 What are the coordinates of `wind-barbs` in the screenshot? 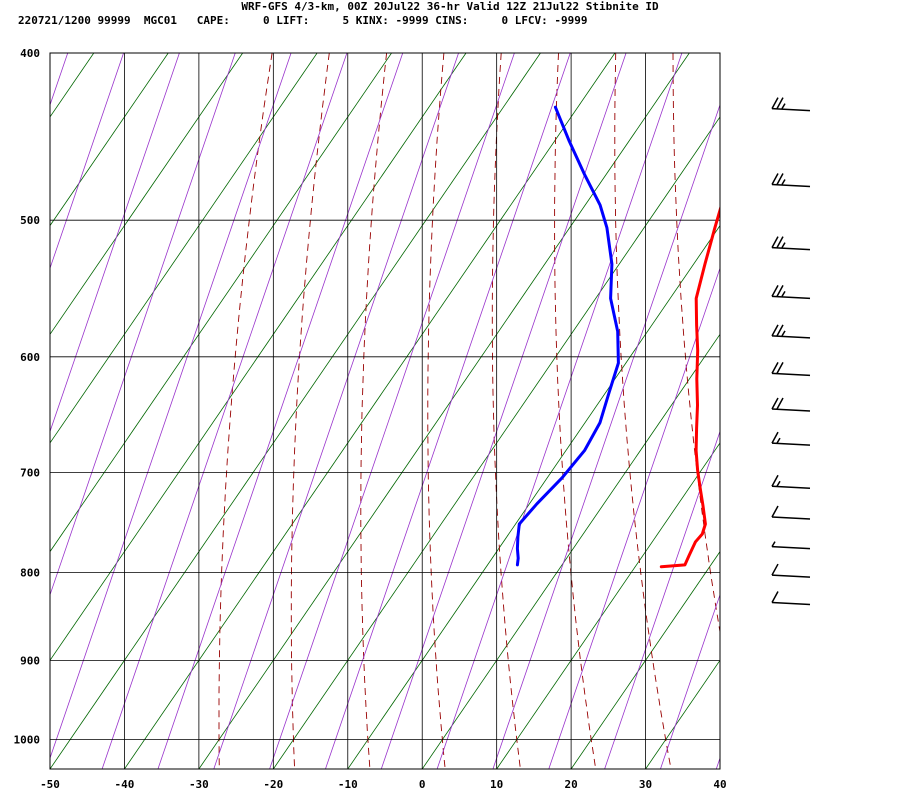 It's located at (791, 351).